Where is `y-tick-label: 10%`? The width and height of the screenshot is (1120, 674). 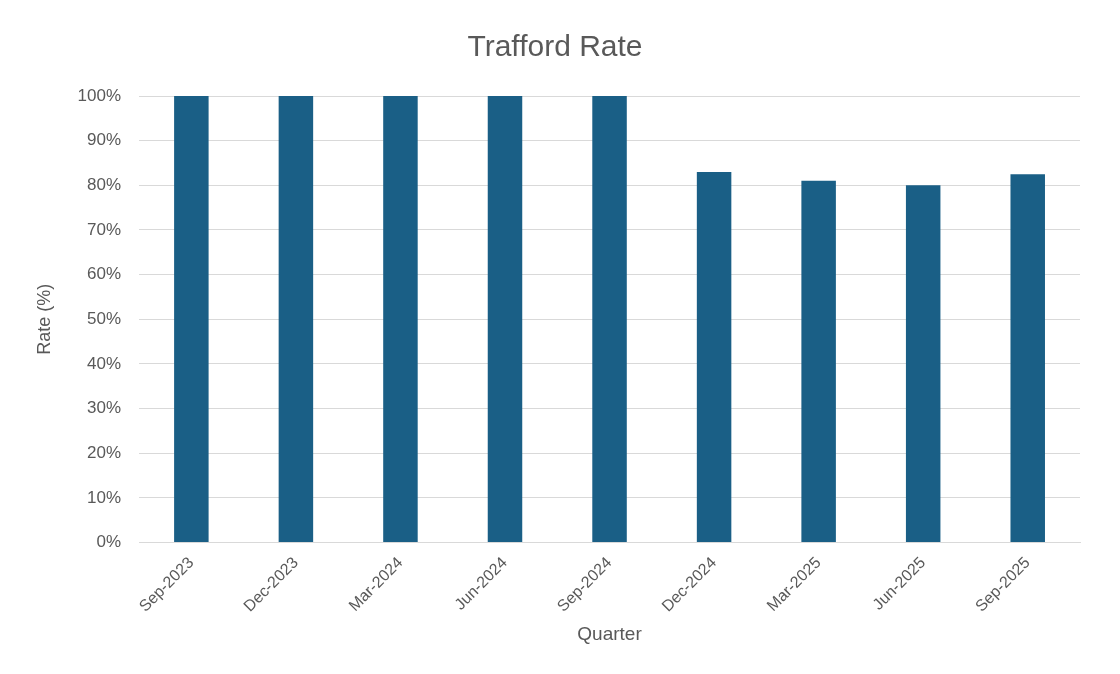 y-tick-label: 10% is located at coordinates (104, 497).